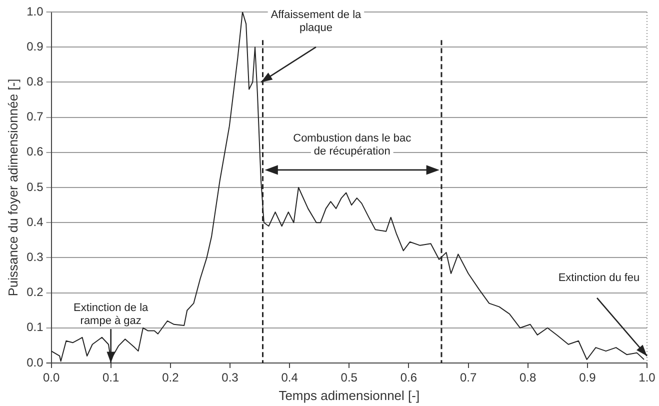 The image size is (659, 406). Describe the element at coordinates (352, 145) in the screenshot. I see `annotation: Combustion dans le bac de récupération` at that location.